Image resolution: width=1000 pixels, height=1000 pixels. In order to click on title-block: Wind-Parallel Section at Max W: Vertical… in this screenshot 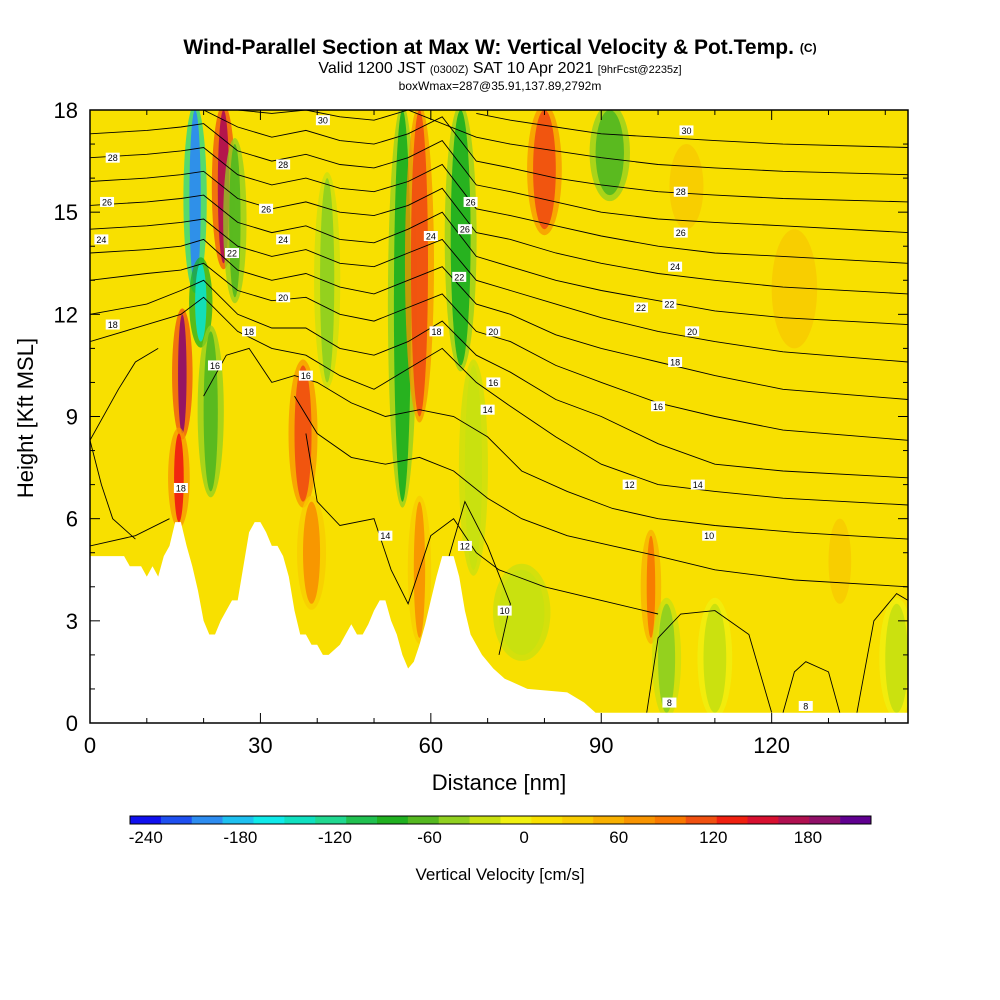, I will do `click(500, 64)`.